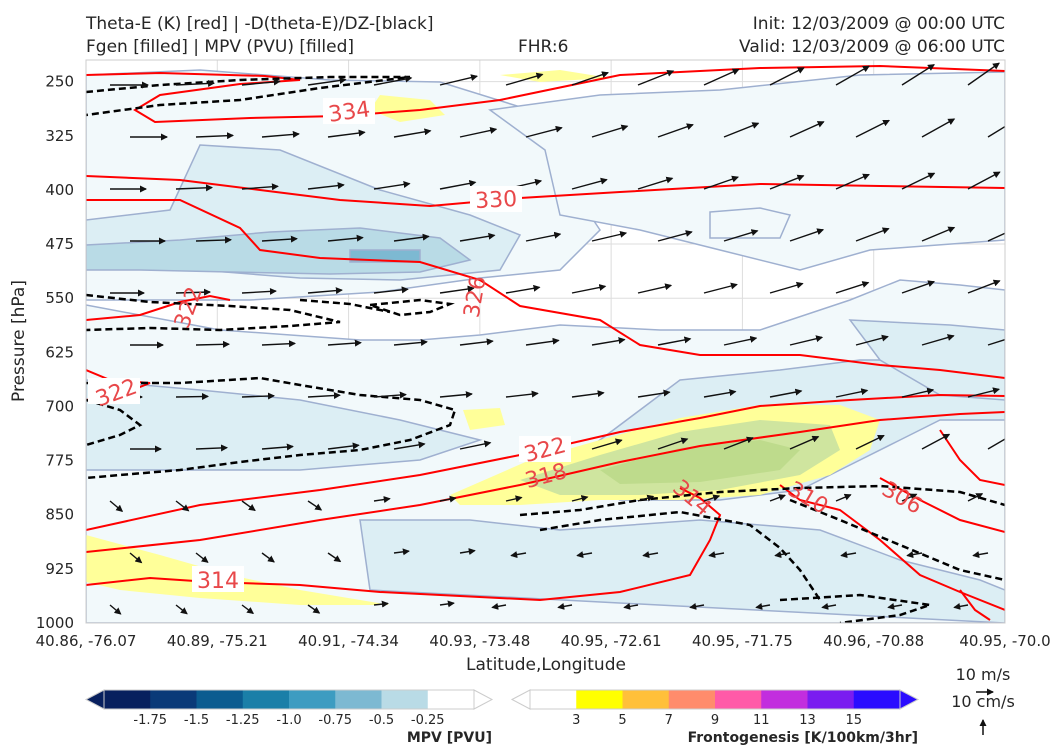  Describe the element at coordinates (59, 352) in the screenshot. I see `y-tick-label: 625` at that location.